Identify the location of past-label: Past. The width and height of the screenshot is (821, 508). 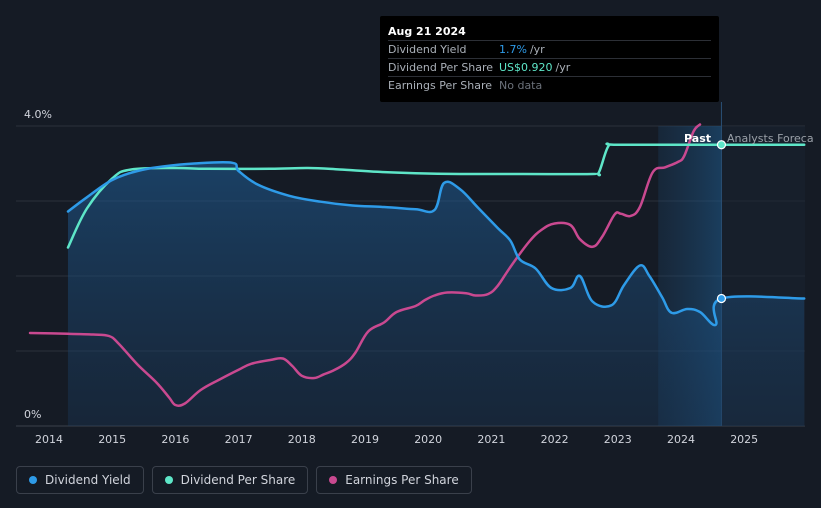
(697, 138).